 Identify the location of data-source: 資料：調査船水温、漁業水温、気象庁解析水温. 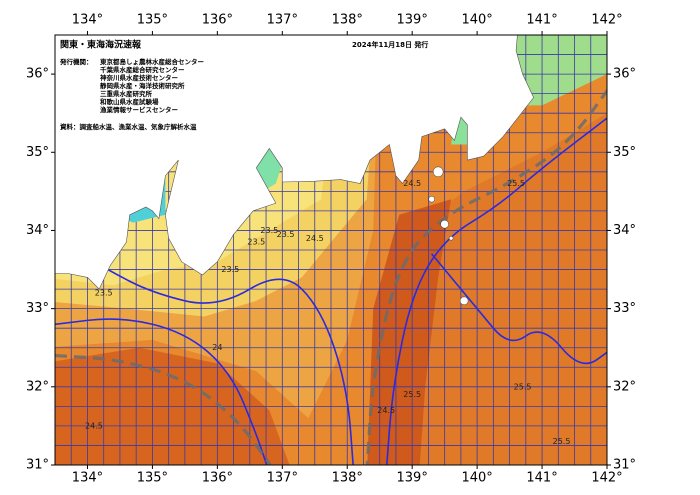
(128, 126).